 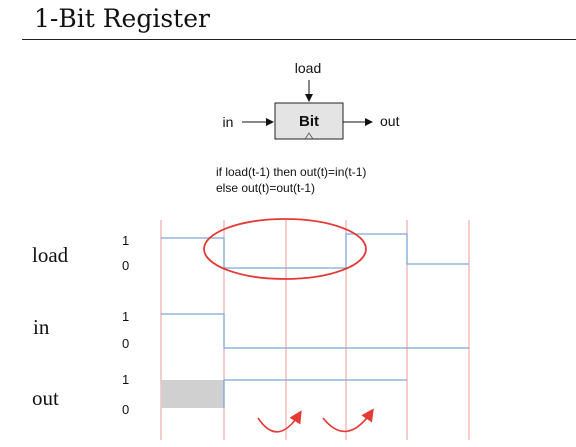 I want to click on in-input-label: in, so click(x=228, y=122).